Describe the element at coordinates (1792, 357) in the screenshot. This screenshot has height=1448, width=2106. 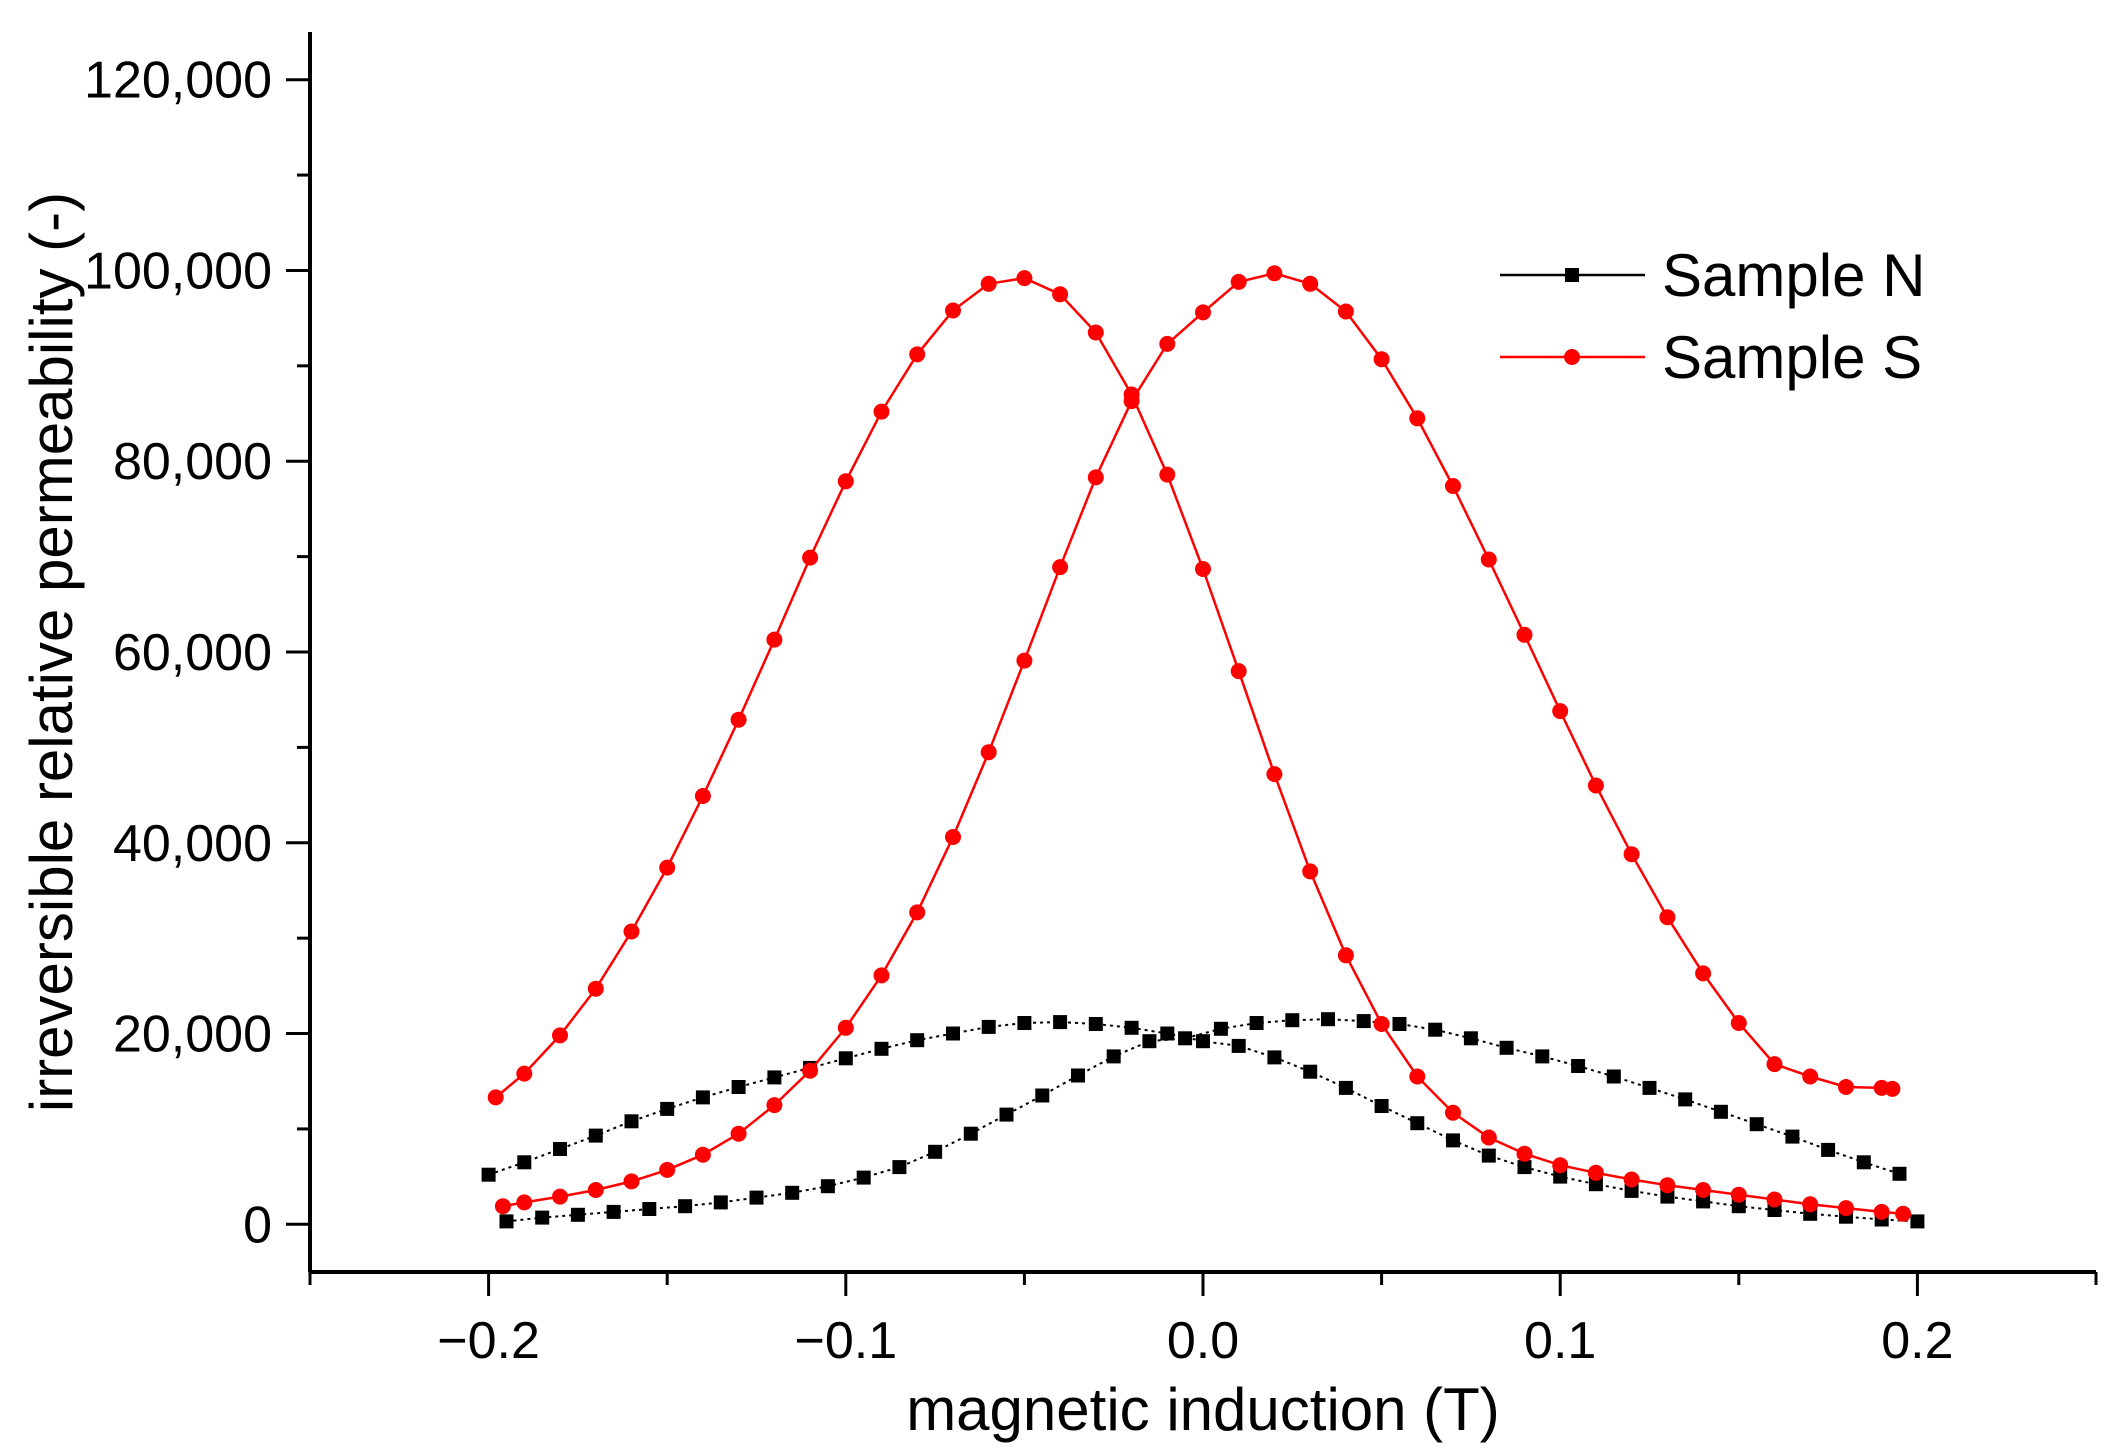
I see `legend-label-sample-s: Sample S` at that location.